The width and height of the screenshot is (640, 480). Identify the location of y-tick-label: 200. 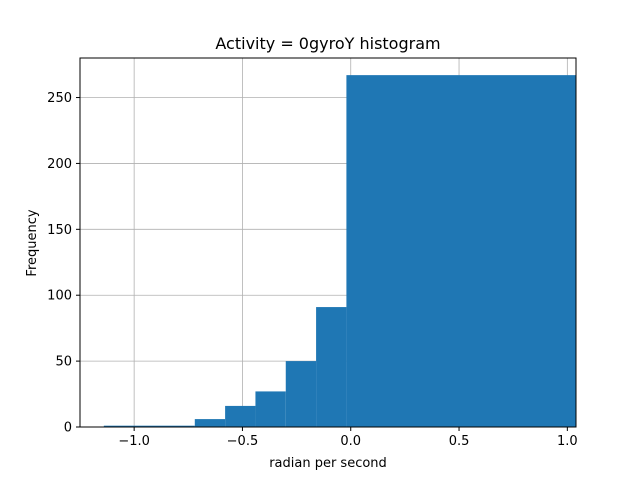
(59, 164).